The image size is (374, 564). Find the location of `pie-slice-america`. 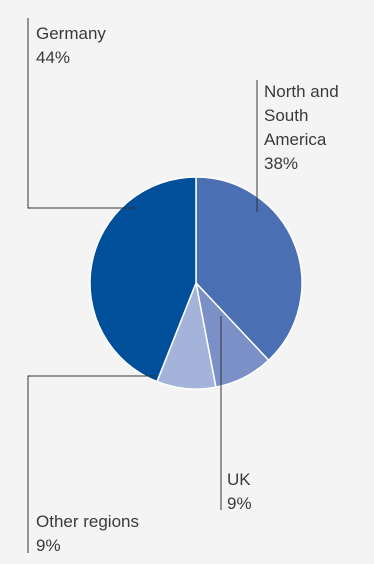

pie-slice-america is located at coordinates (249, 269).